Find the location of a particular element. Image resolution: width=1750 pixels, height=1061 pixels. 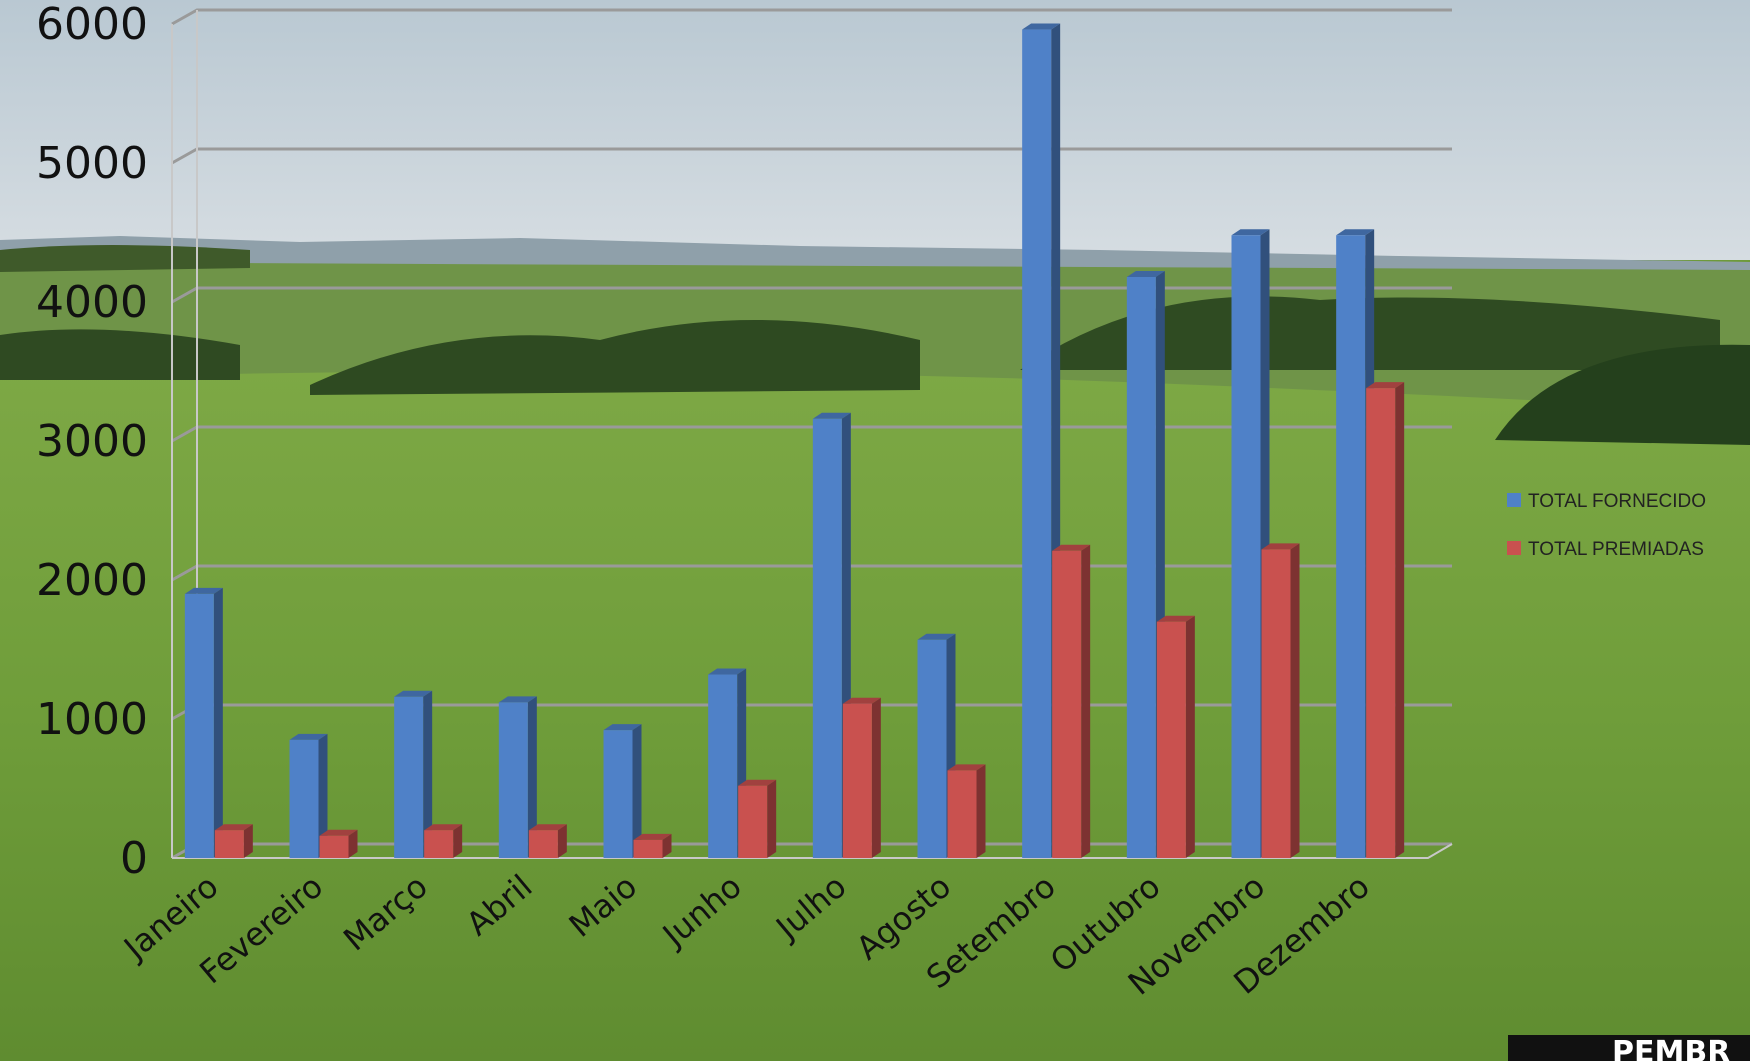

bar-fornecido-maio is located at coordinates (622, 791).